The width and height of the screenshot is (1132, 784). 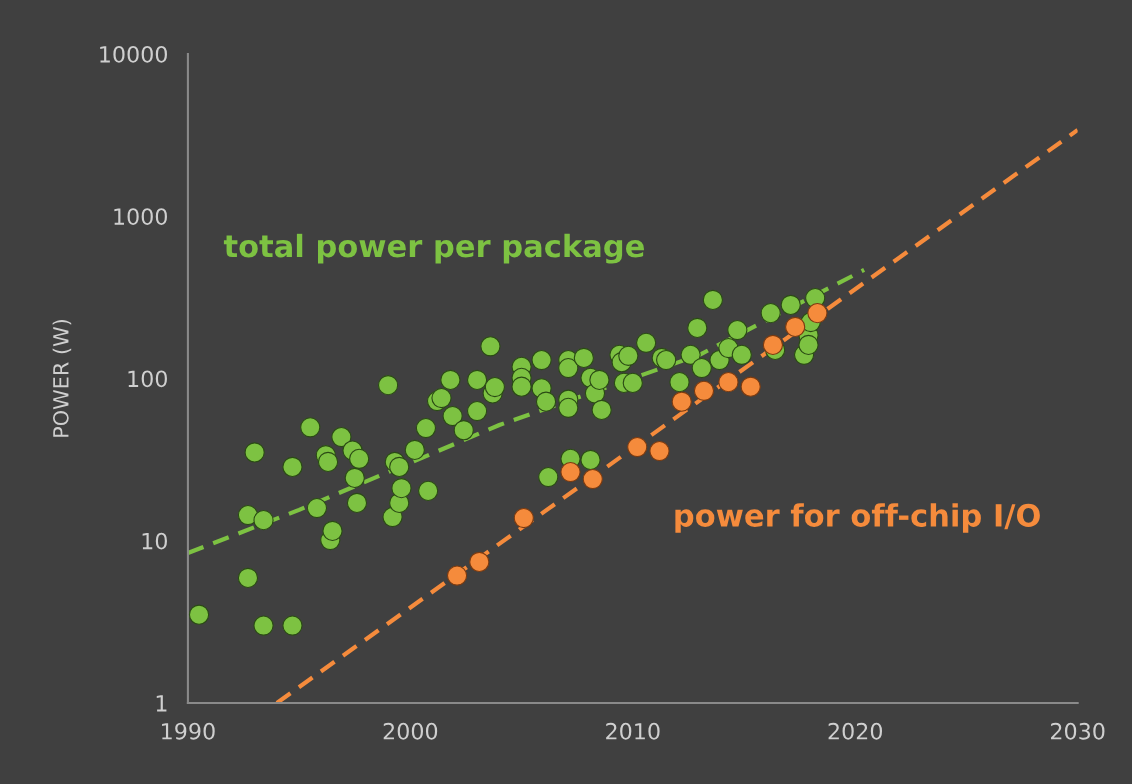 What do you see at coordinates (1078, 731) in the screenshot?
I see `x-tick-label: 2030` at bounding box center [1078, 731].